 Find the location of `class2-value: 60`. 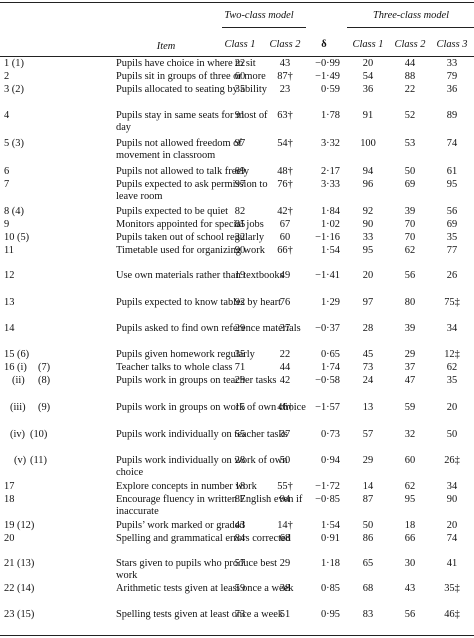

class2-value: 60 is located at coordinates (285, 237).